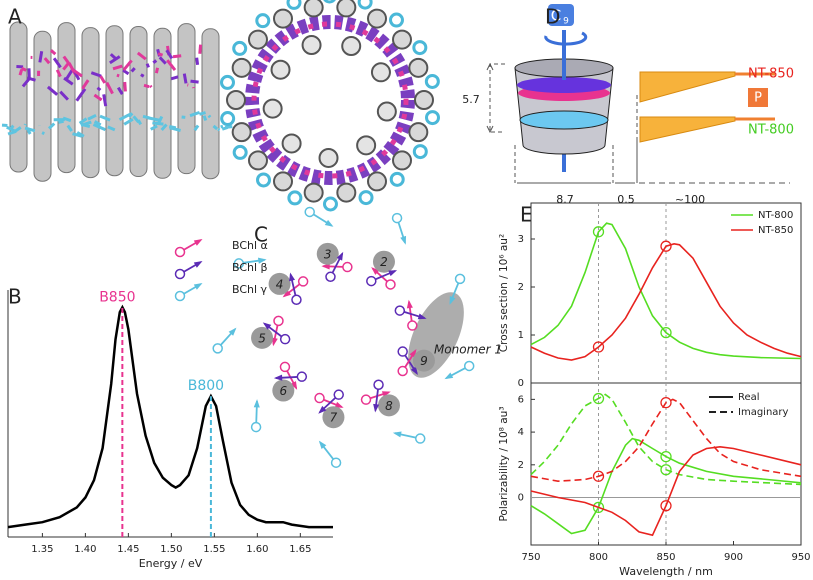  Describe the element at coordinates (15, 17) in the screenshot. I see `panel-label: A` at that location.